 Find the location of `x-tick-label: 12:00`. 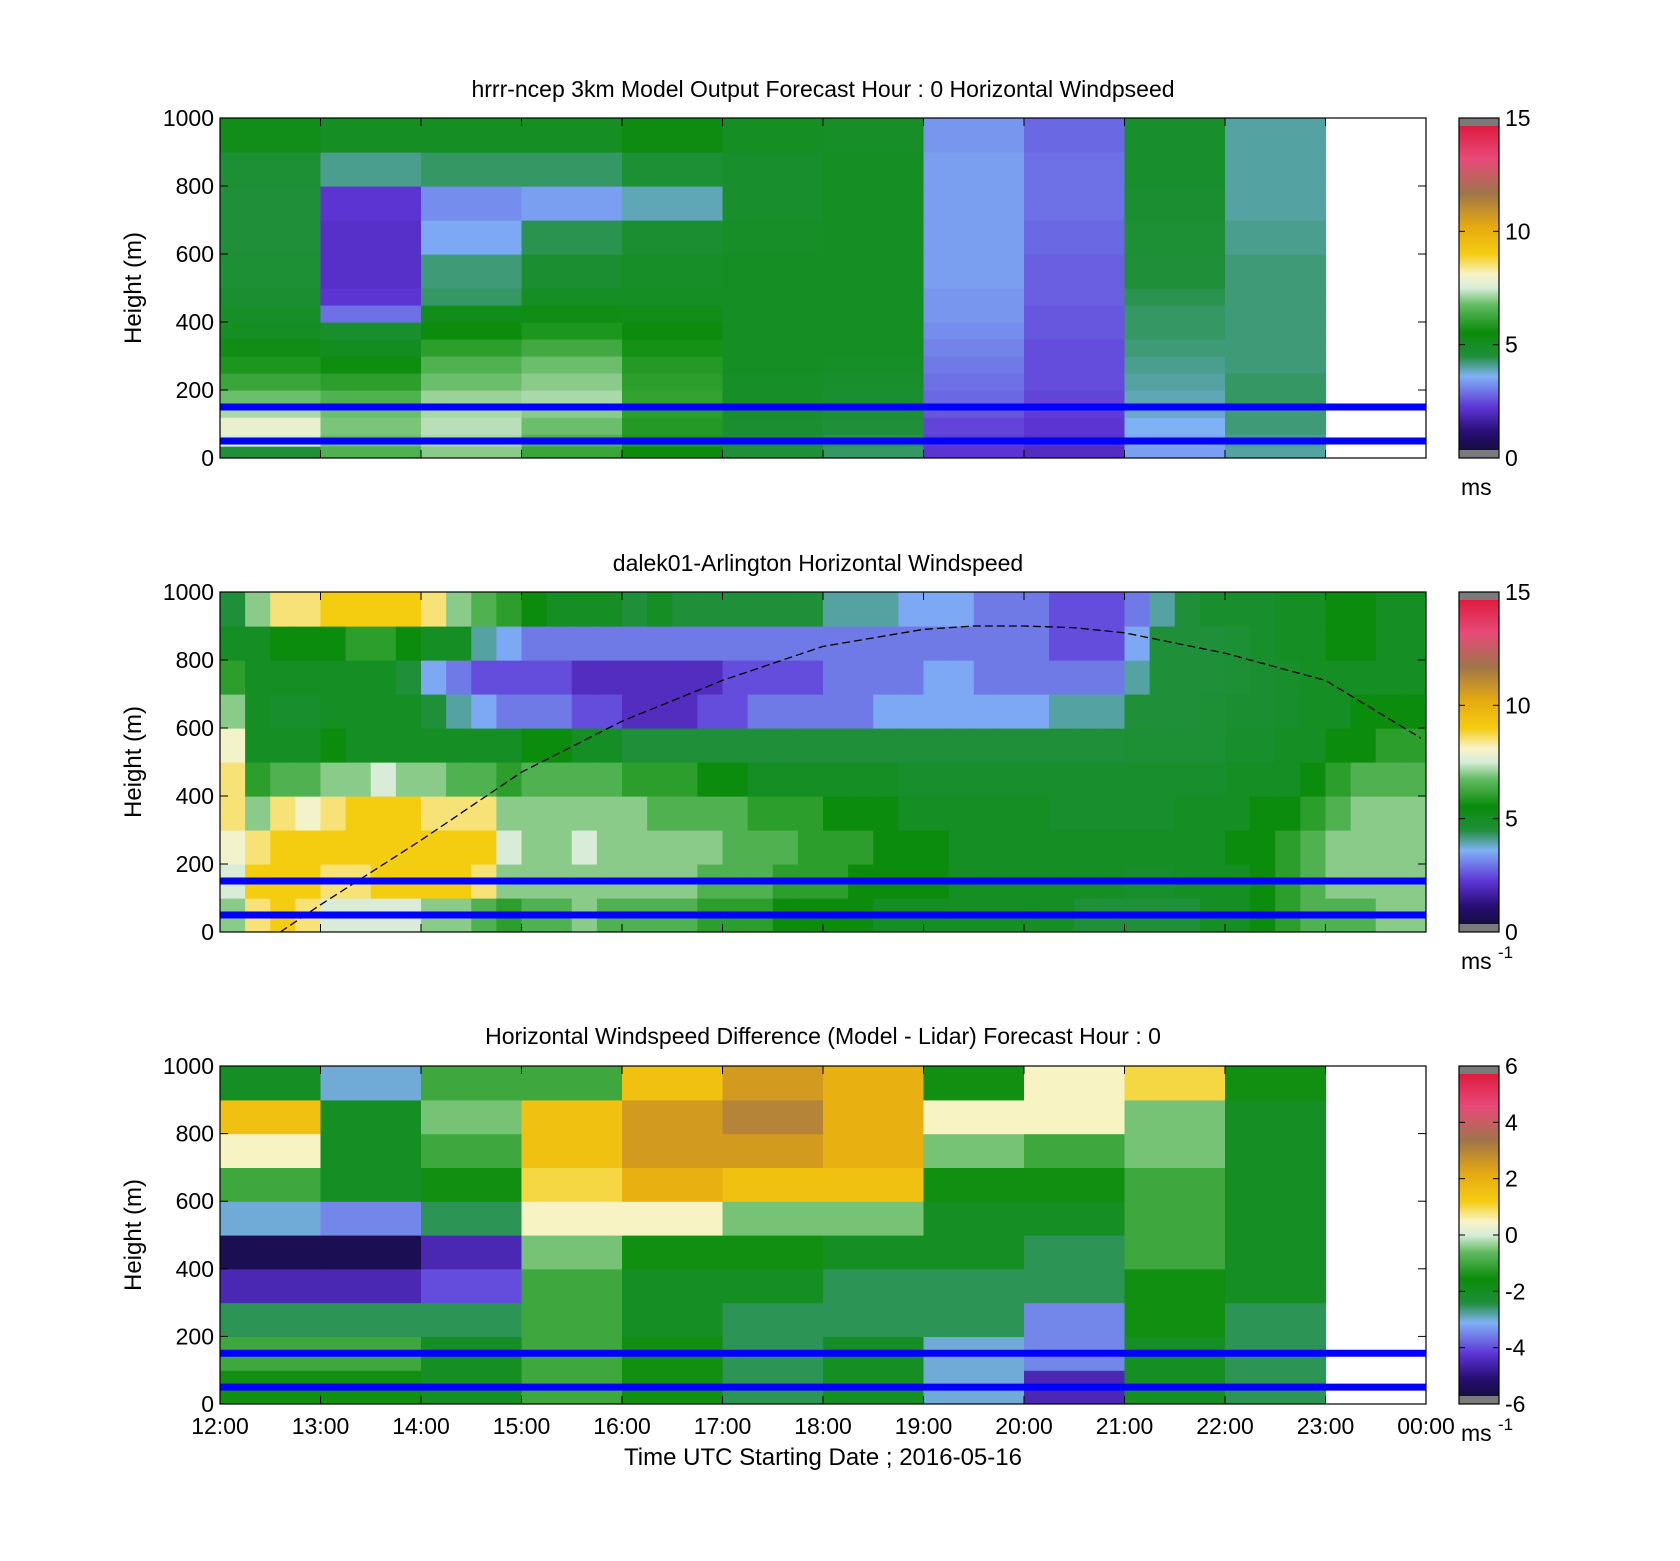

x-tick-label: 12:00 is located at coordinates (220, 1426).